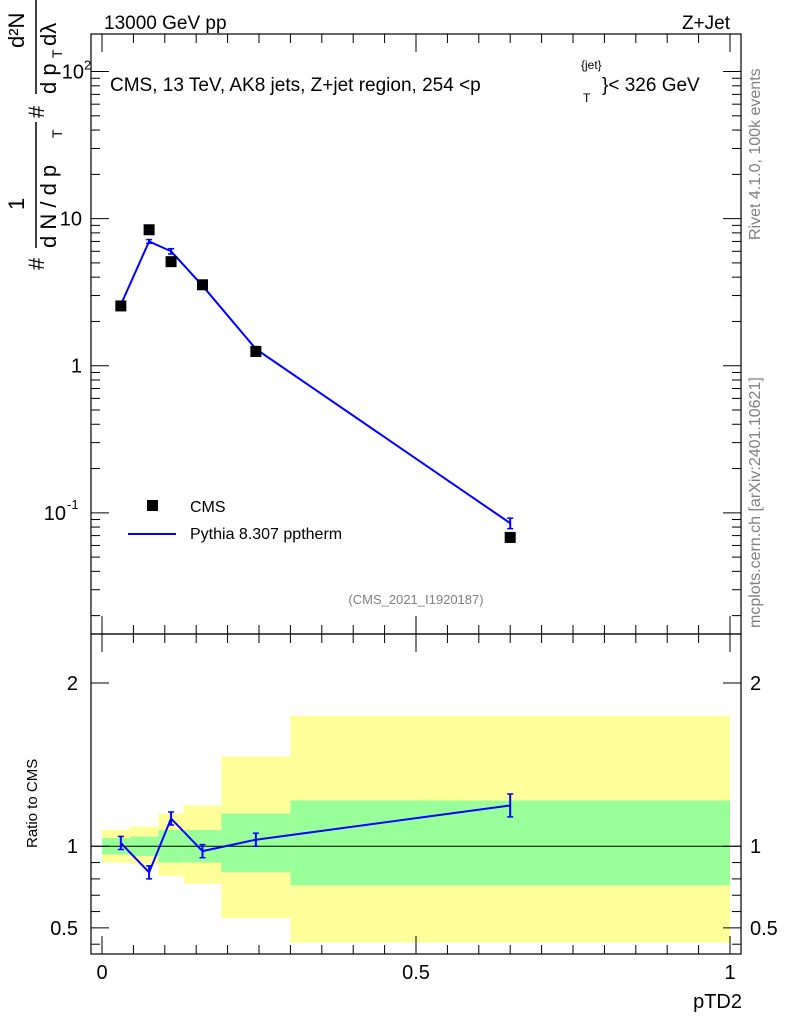  I want to click on ratio-y-tick-label-right: 2, so click(755, 684).